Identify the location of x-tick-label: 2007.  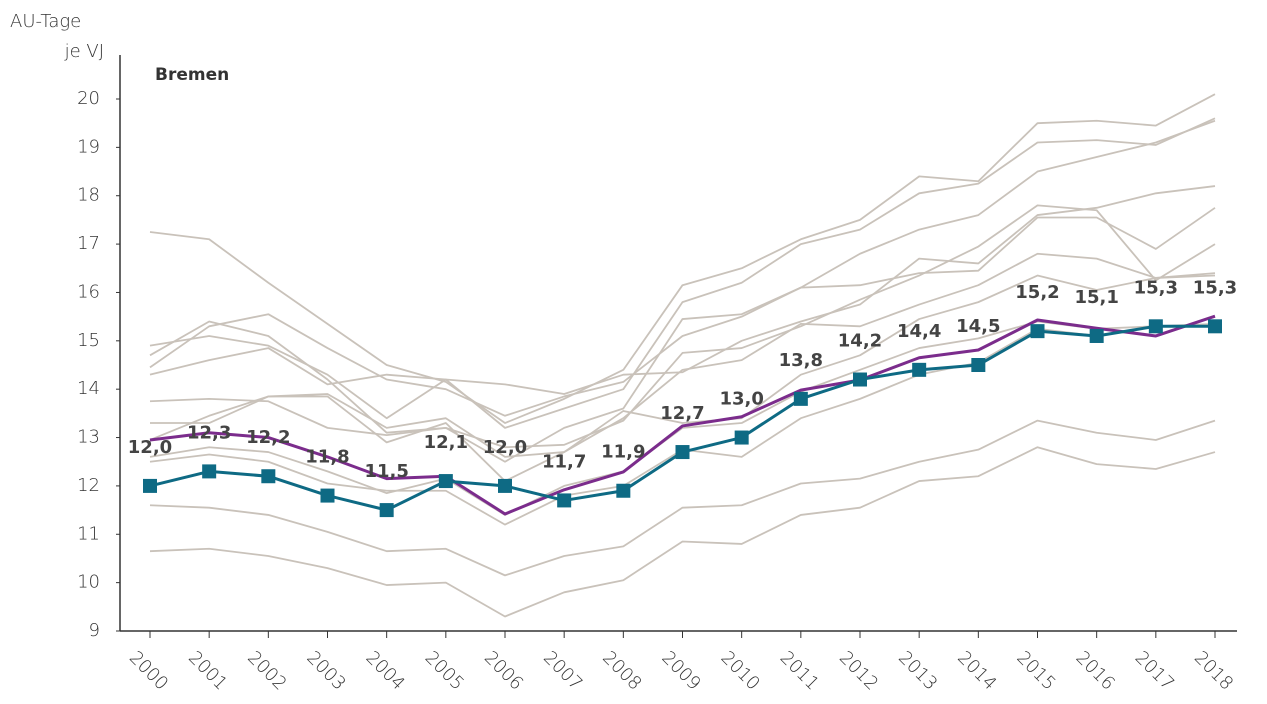
(562, 670).